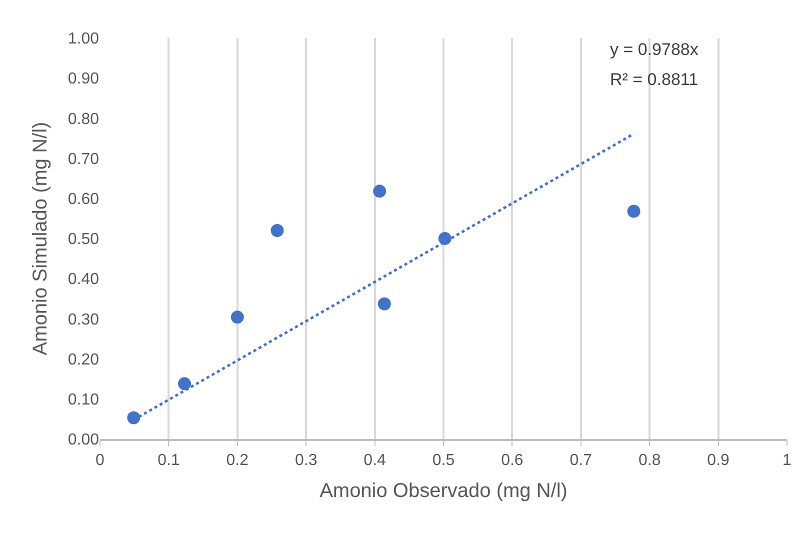  What do you see at coordinates (84, 239) in the screenshot?
I see `y-tick-label: 0.50` at bounding box center [84, 239].